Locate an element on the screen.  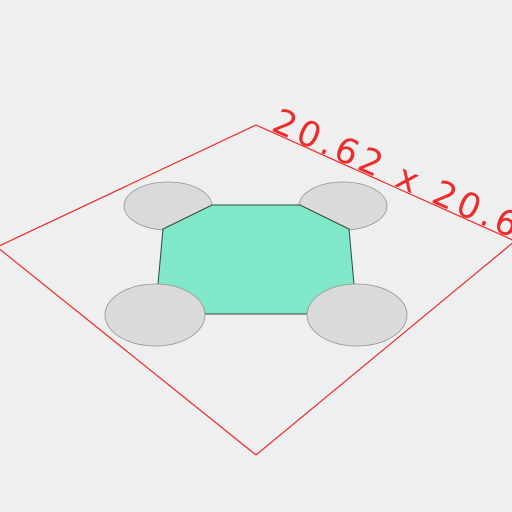
base-plate is located at coordinates (256, 259).